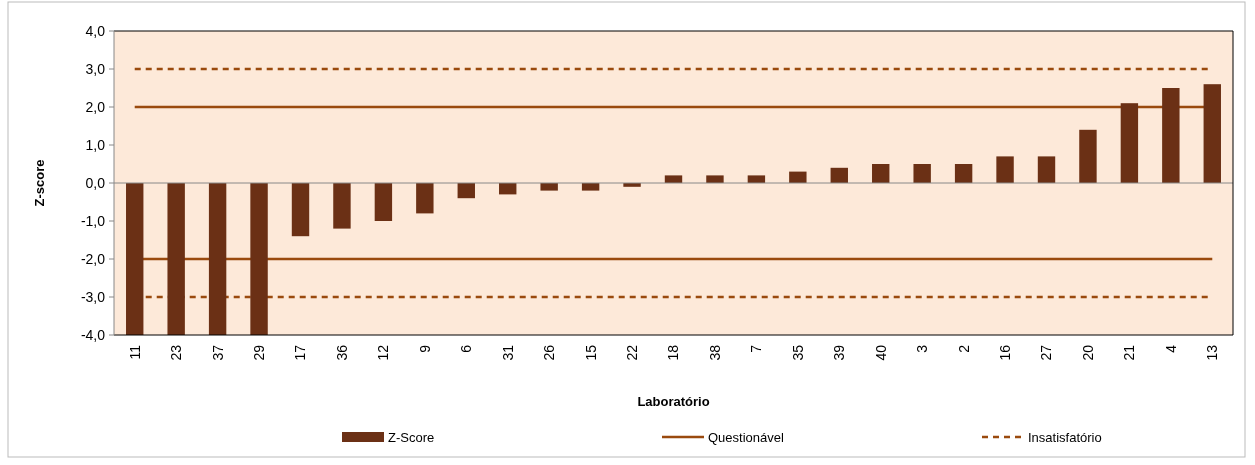  Describe the element at coordinates (383, 352) in the screenshot. I see `x-tick-label: 12` at that location.